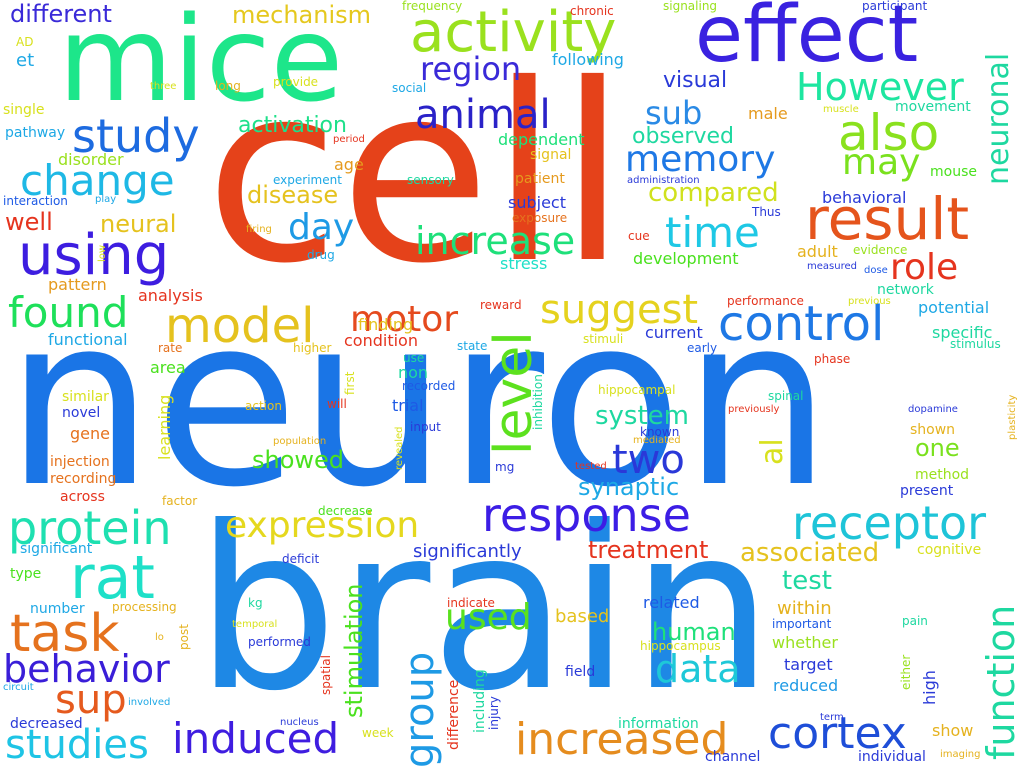 This screenshot has width=1024, height=768. I want to click on word: behavioral, so click(864, 197).